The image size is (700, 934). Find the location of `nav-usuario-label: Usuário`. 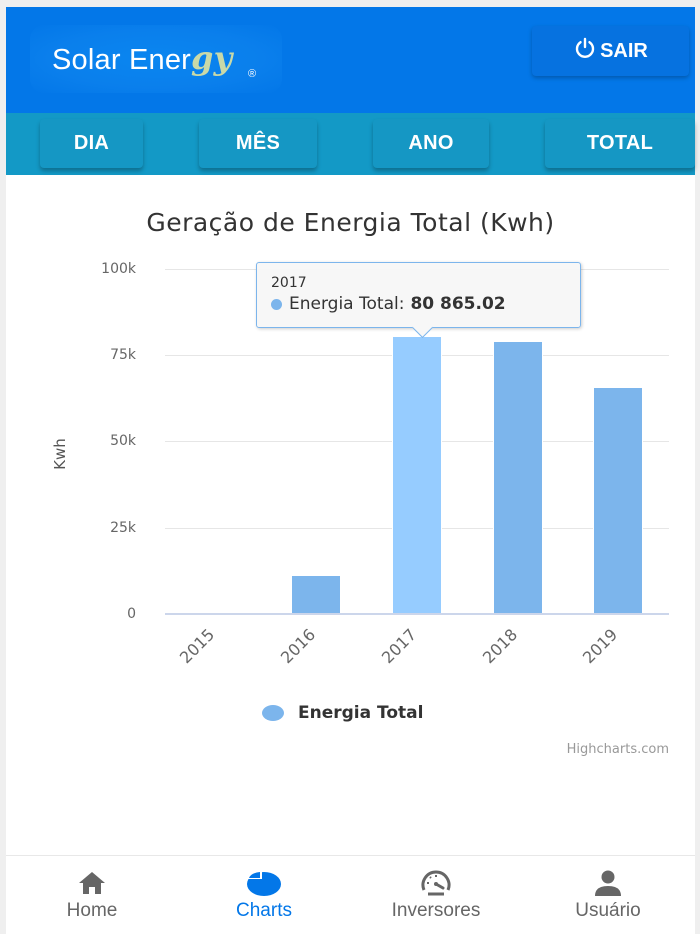

nav-usuario-label: Usuário is located at coordinates (608, 910).